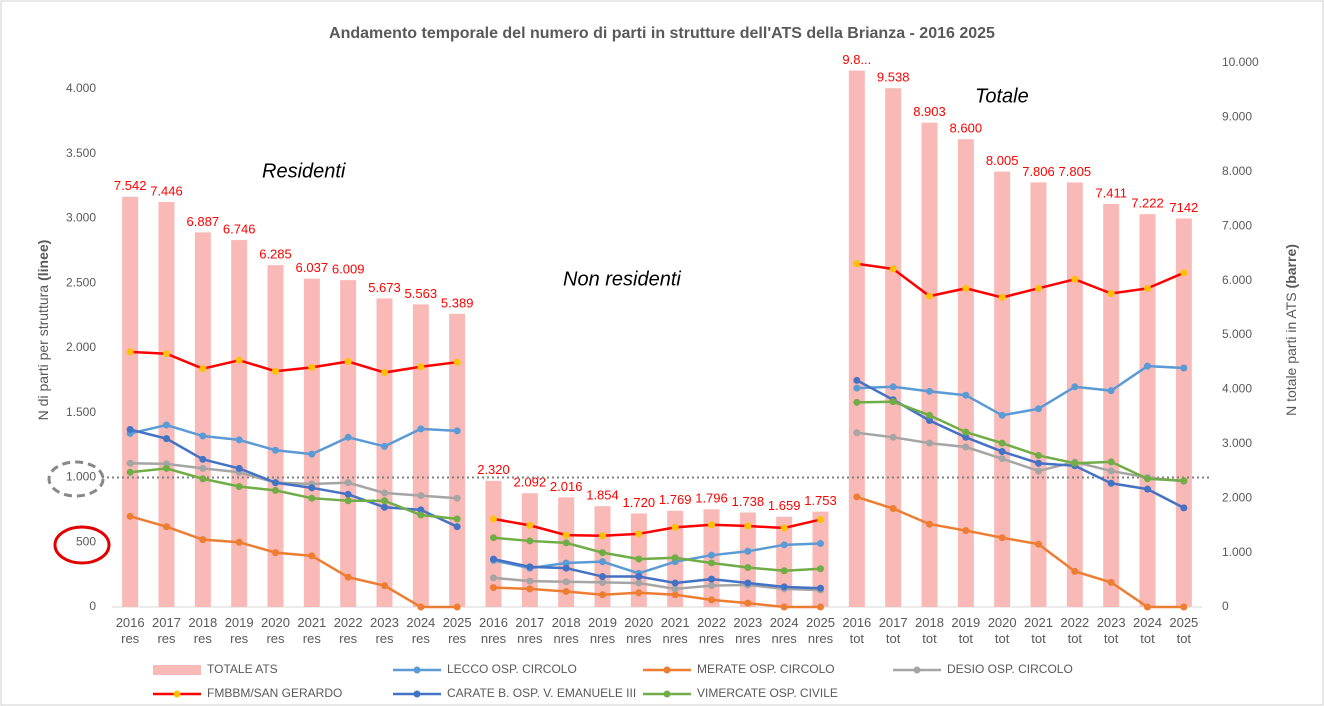 The image size is (1324, 706). Describe the element at coordinates (622, 279) in the screenshot. I see `annotation: Non residenti` at that location.